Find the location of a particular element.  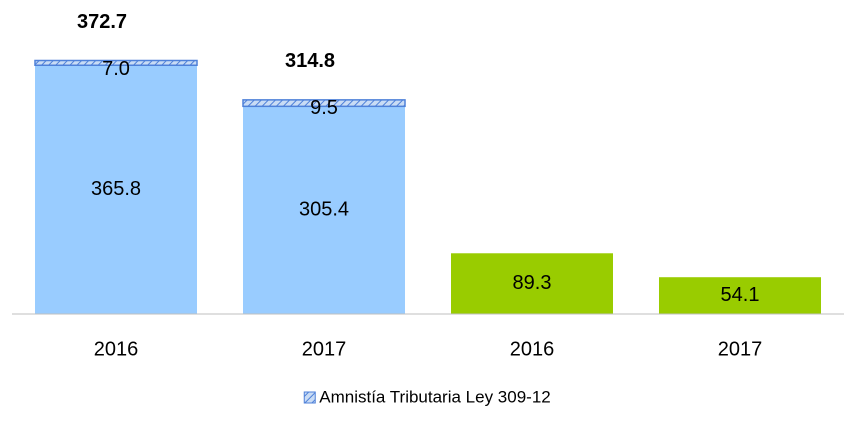

data-label: 7.0 is located at coordinates (116, 69).